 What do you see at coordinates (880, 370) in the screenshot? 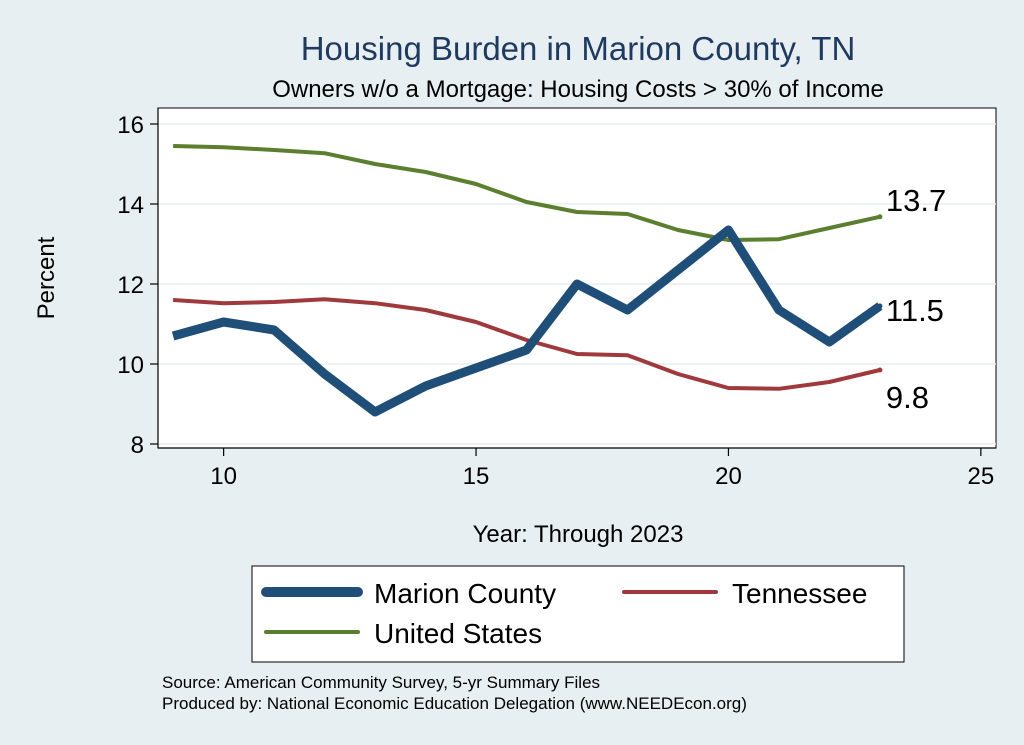
I see `series-end-point-tennessee` at bounding box center [880, 370].